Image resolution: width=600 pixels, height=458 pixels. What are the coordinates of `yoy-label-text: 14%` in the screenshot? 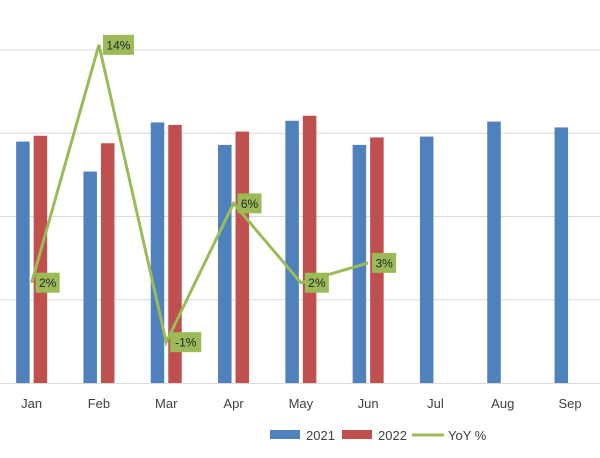 It's located at (118, 45).